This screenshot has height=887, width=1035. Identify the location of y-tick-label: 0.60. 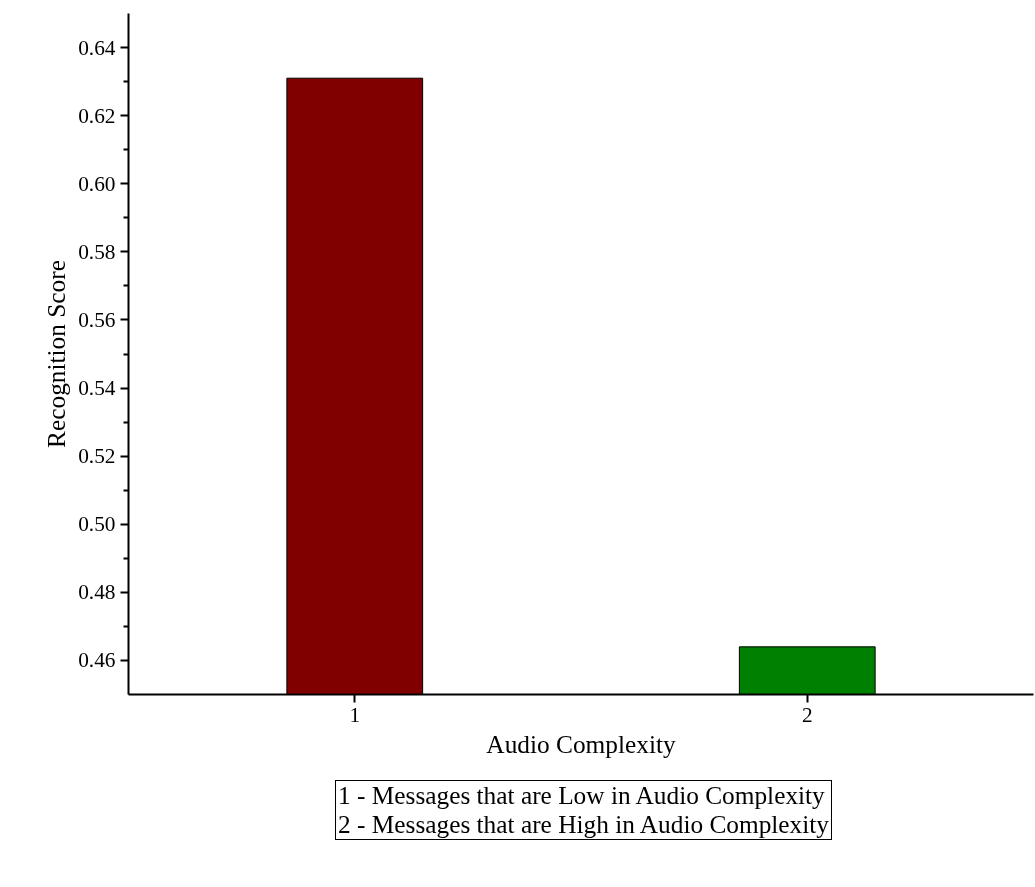
(97, 183).